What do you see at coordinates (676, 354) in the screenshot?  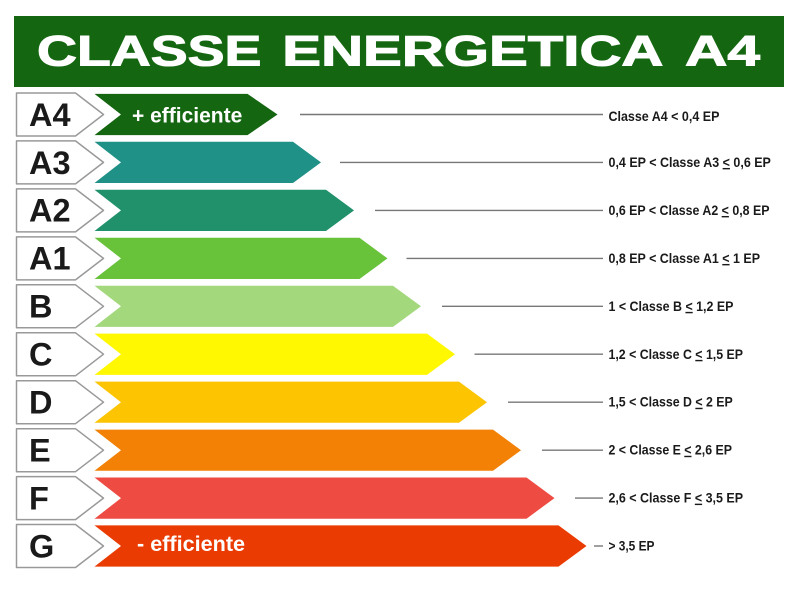 I see `svg-text: 1,2 < Classe C < 1,5 EP` at bounding box center [676, 354].